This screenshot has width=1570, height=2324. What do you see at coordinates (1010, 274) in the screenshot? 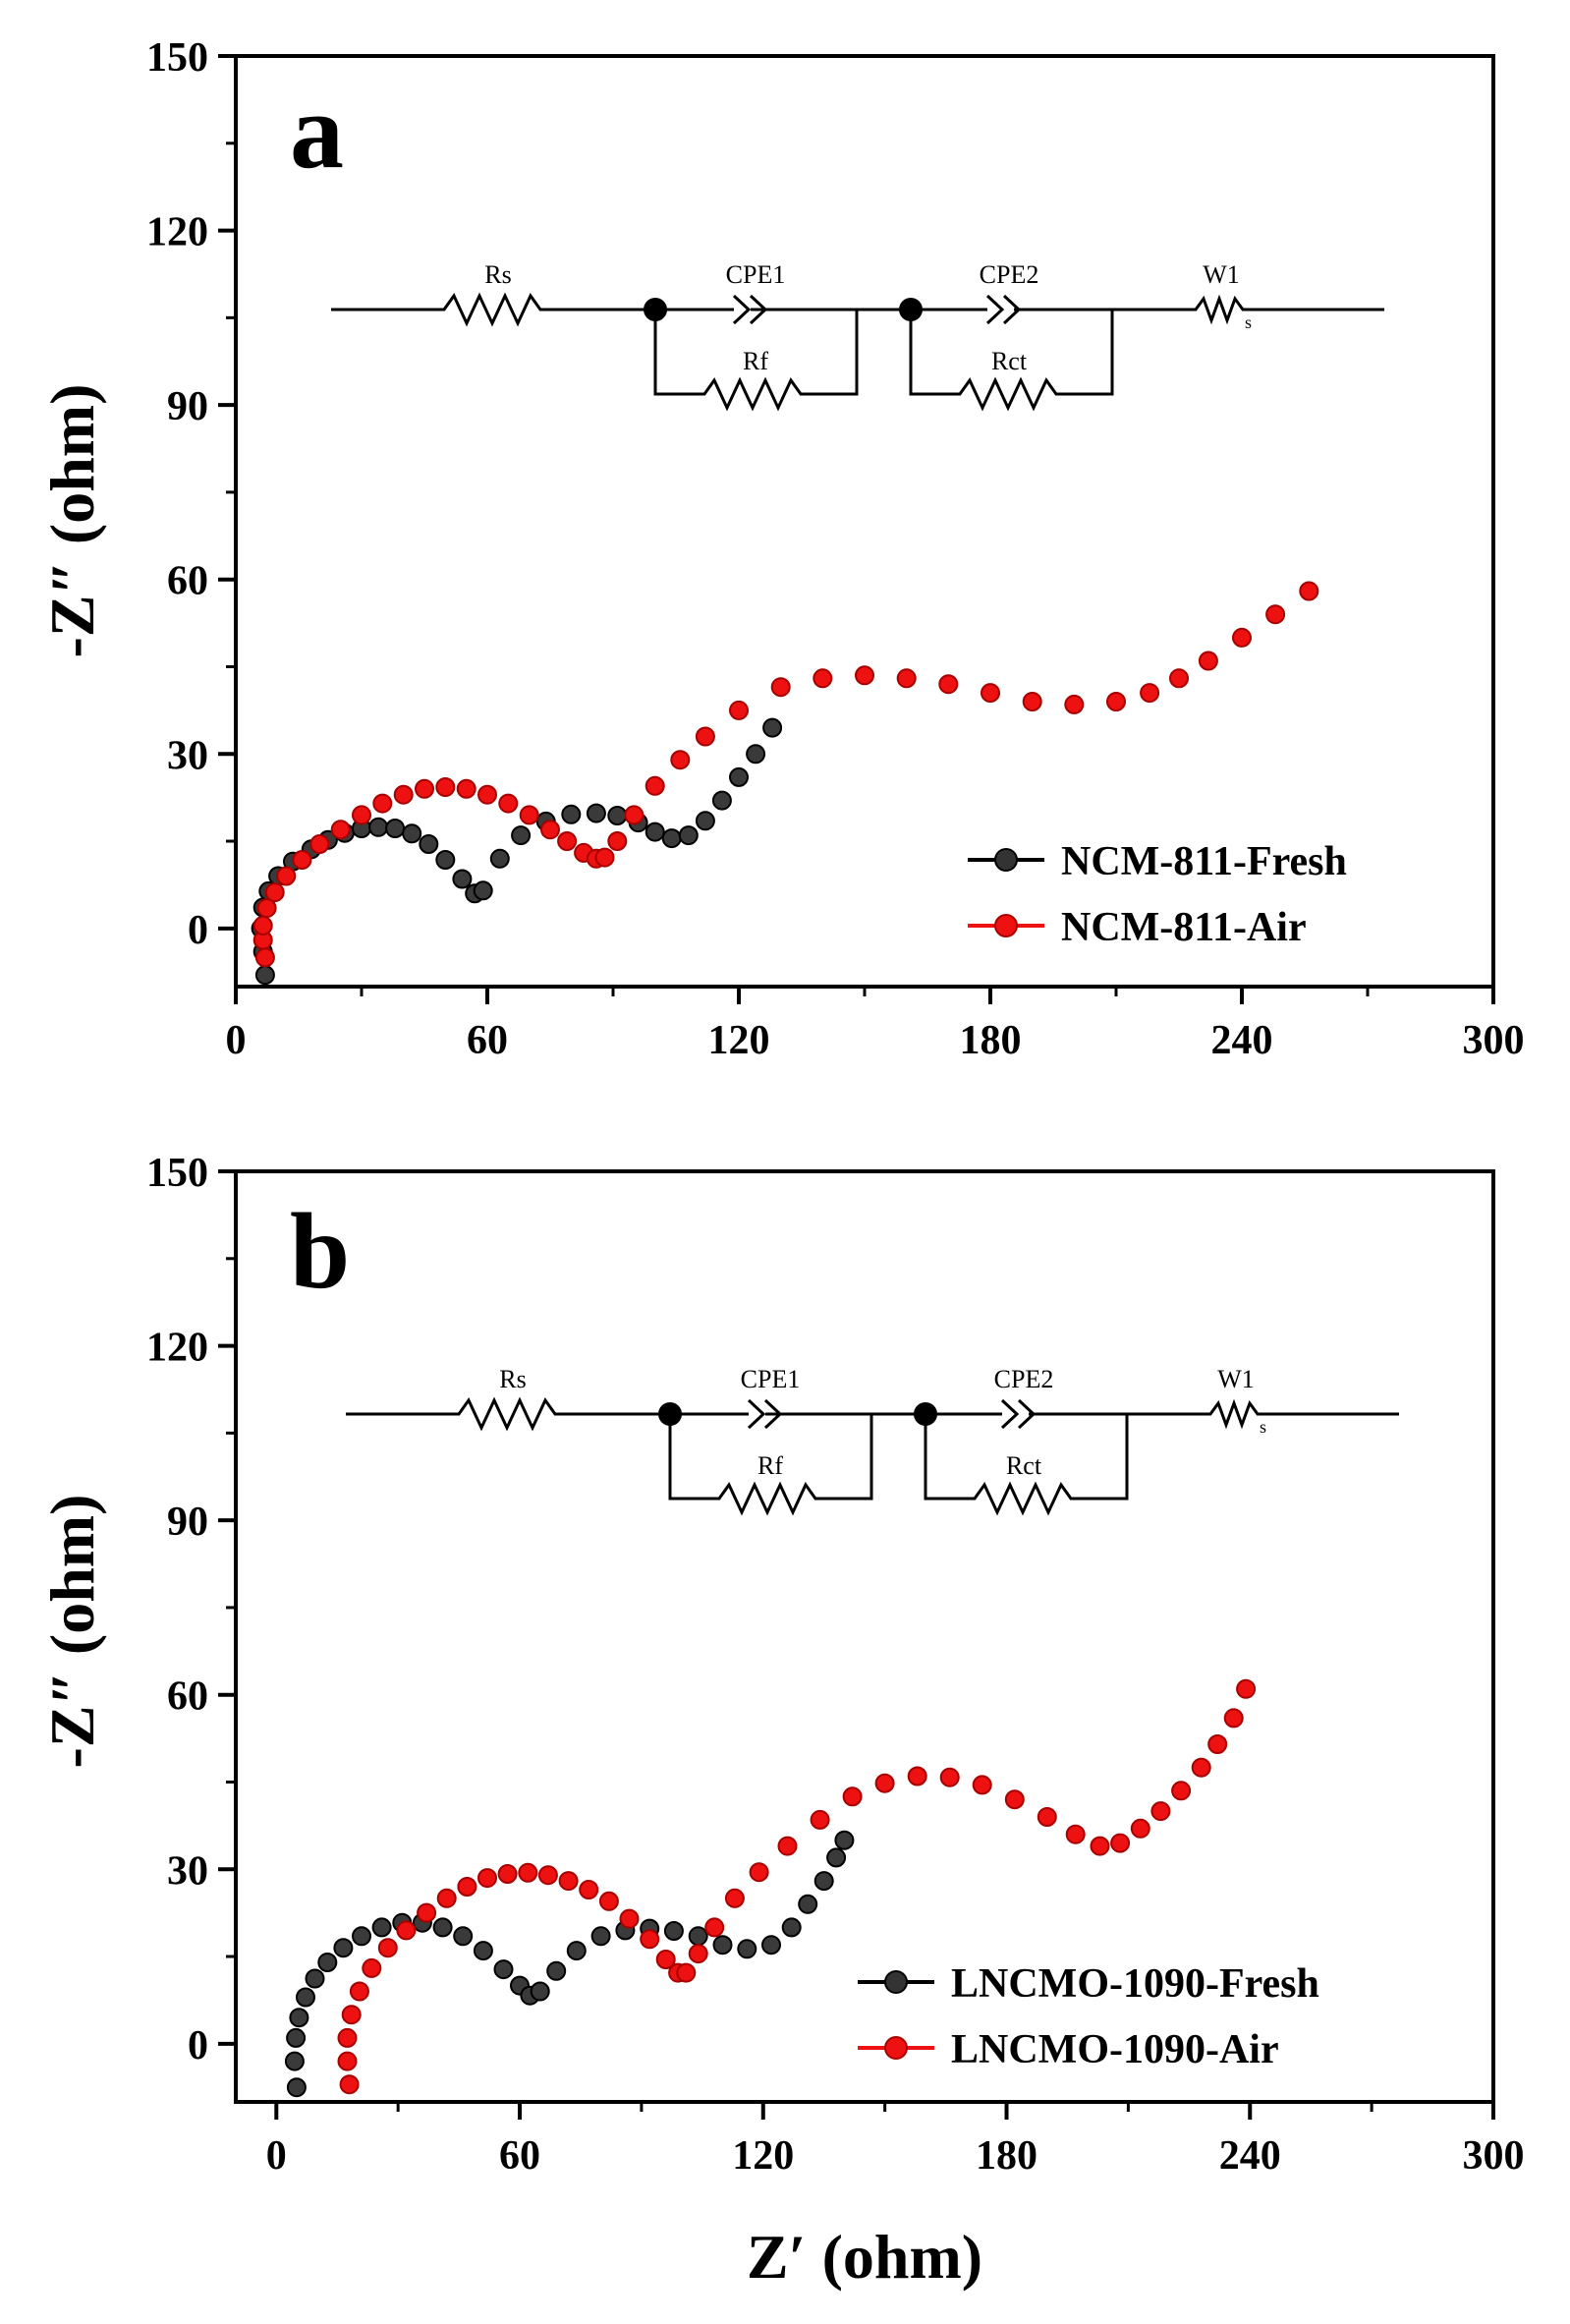
I see `circuit-label-cpe2: CPE2` at bounding box center [1010, 274].